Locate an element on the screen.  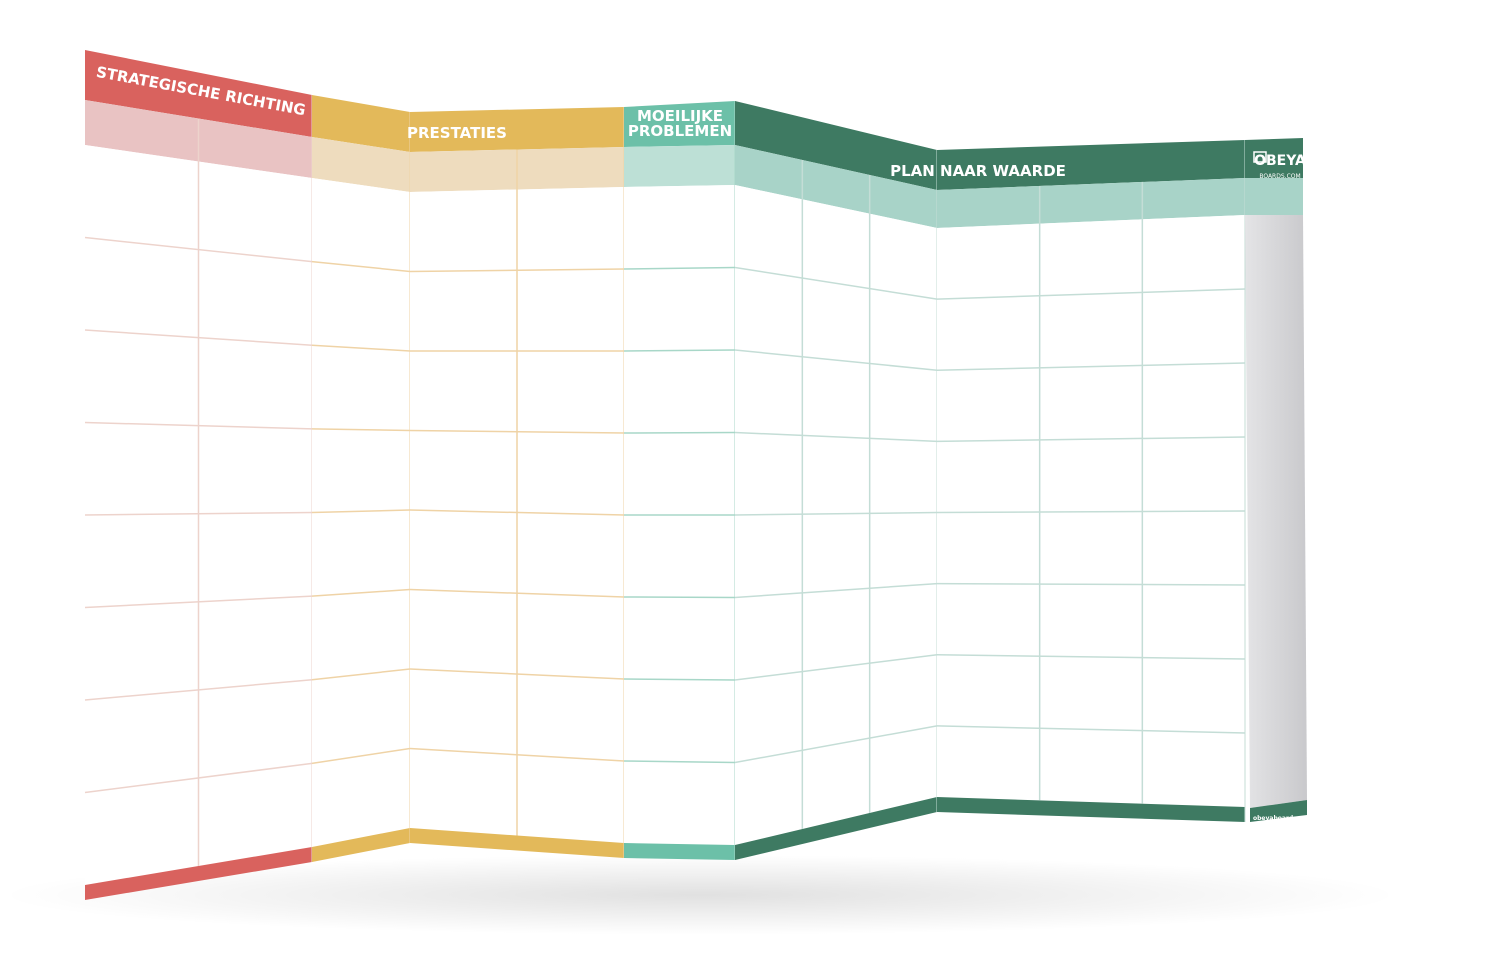
footer-url: obeyaboards.com is located at coordinates (1283, 818).